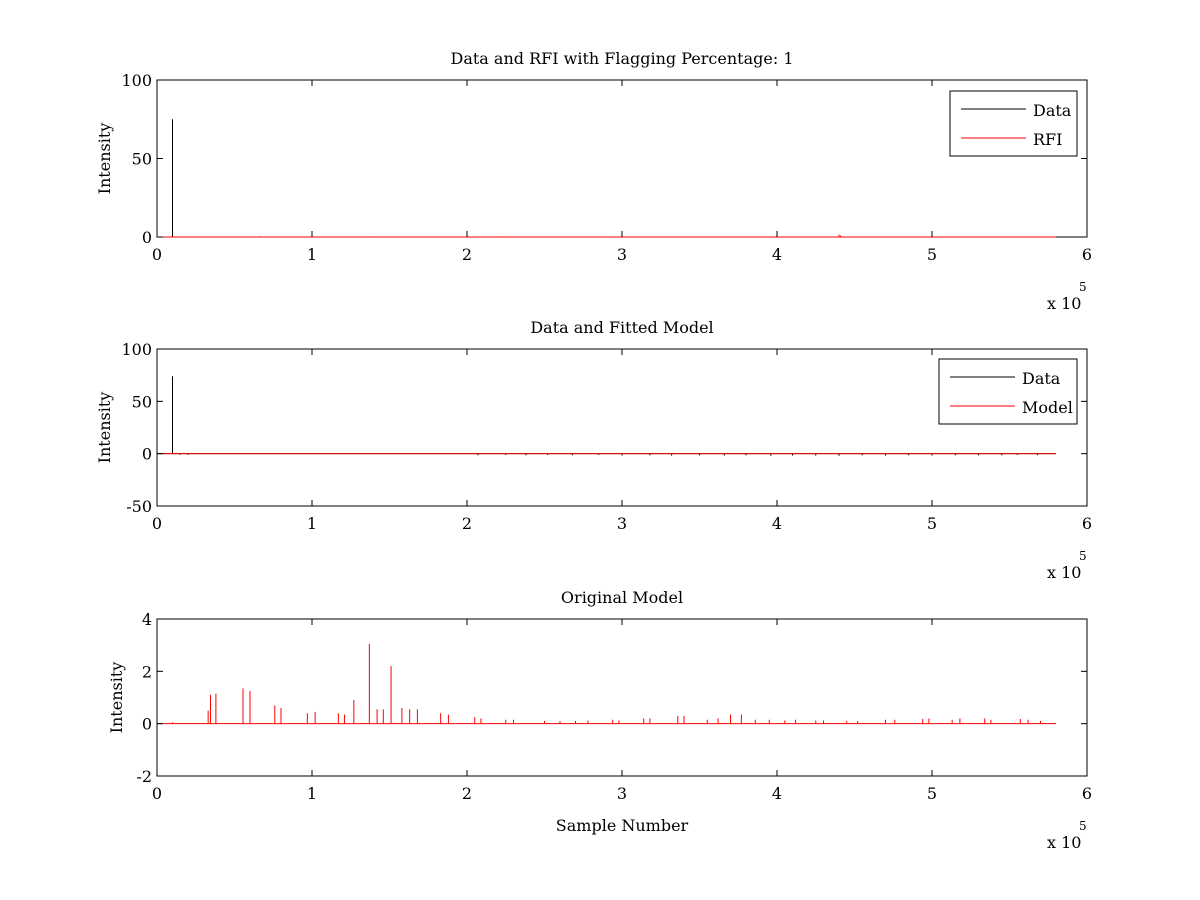 This screenshot has width=1200, height=900. What do you see at coordinates (622, 597) in the screenshot?
I see `chart-title: Original Model` at bounding box center [622, 597].